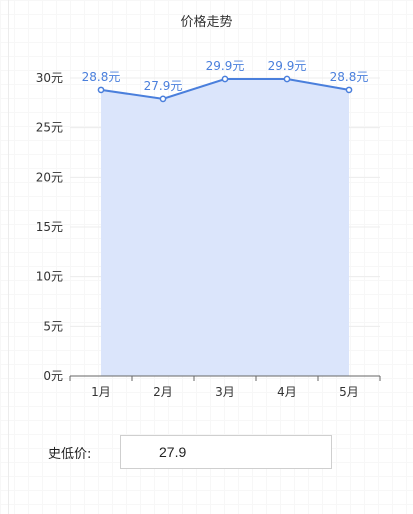  I want to click on data-labels: 28.8元 27.9元 29.9元 29.9元 28.8元, so click(225, 76).